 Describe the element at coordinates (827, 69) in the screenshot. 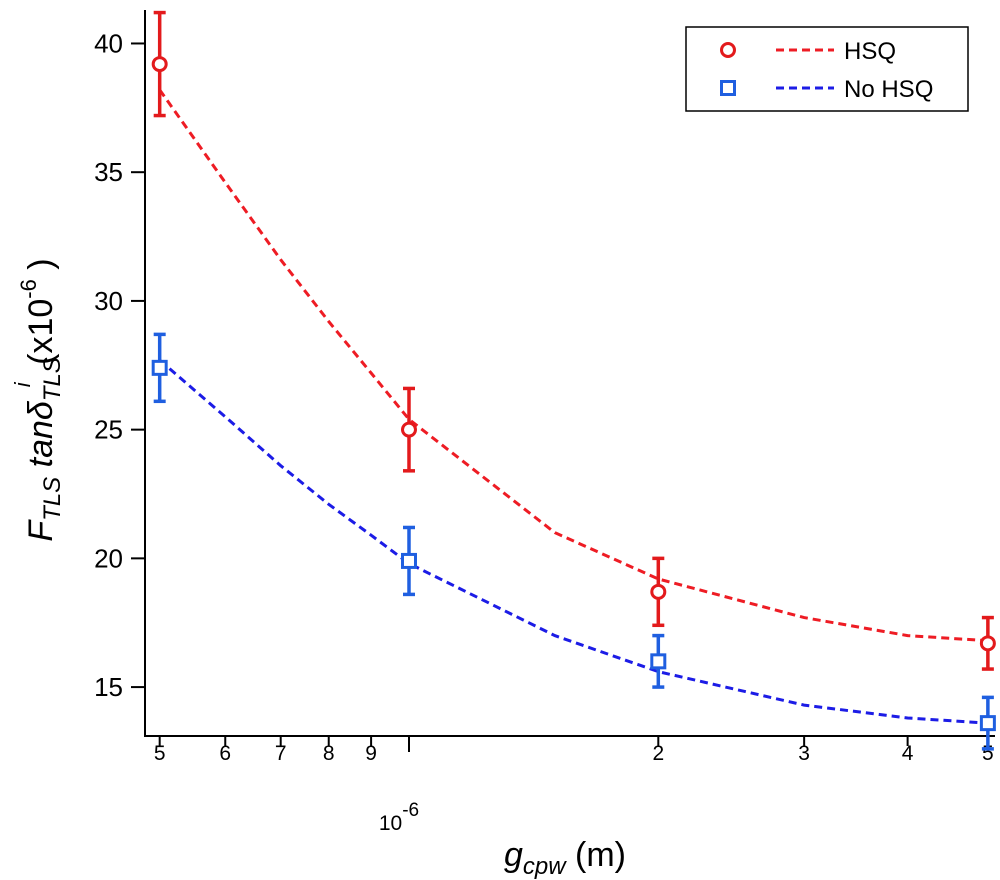

I see `legend-box` at that location.